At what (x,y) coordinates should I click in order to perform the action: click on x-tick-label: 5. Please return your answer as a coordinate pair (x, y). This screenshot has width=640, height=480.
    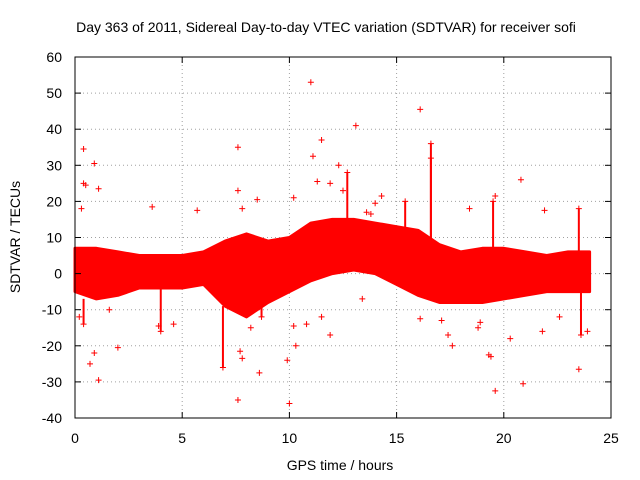
    Looking at the image, I should click on (182, 438).